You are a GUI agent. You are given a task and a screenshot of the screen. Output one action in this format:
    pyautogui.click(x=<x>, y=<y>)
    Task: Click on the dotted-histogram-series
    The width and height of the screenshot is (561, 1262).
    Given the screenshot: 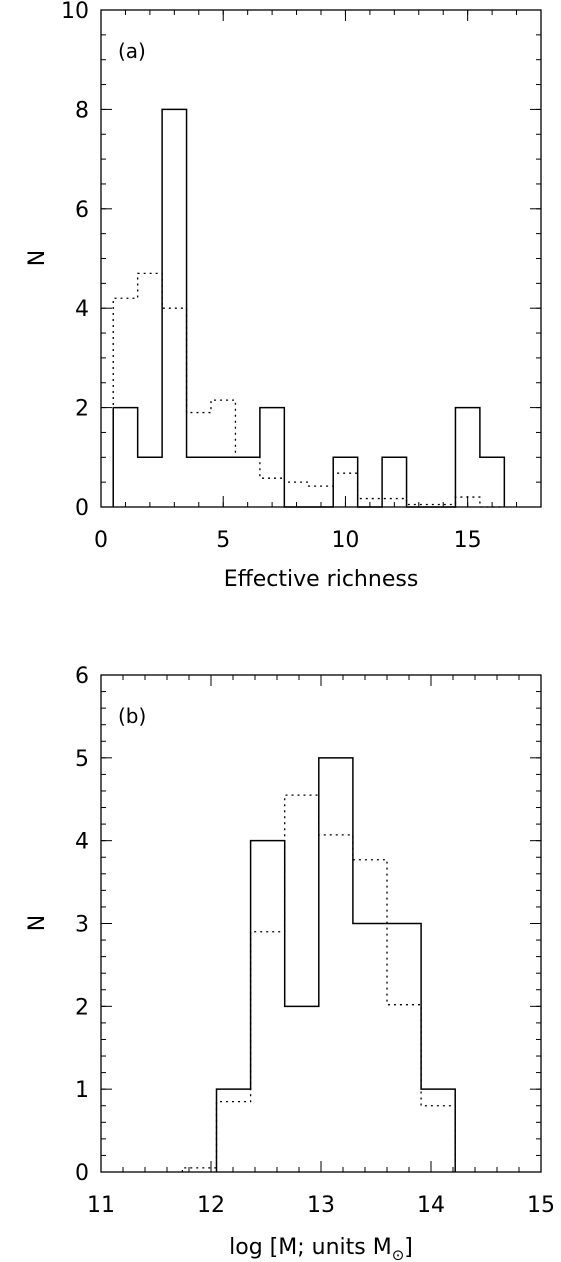 What is the action you would take?
    pyautogui.click(x=308, y=390)
    